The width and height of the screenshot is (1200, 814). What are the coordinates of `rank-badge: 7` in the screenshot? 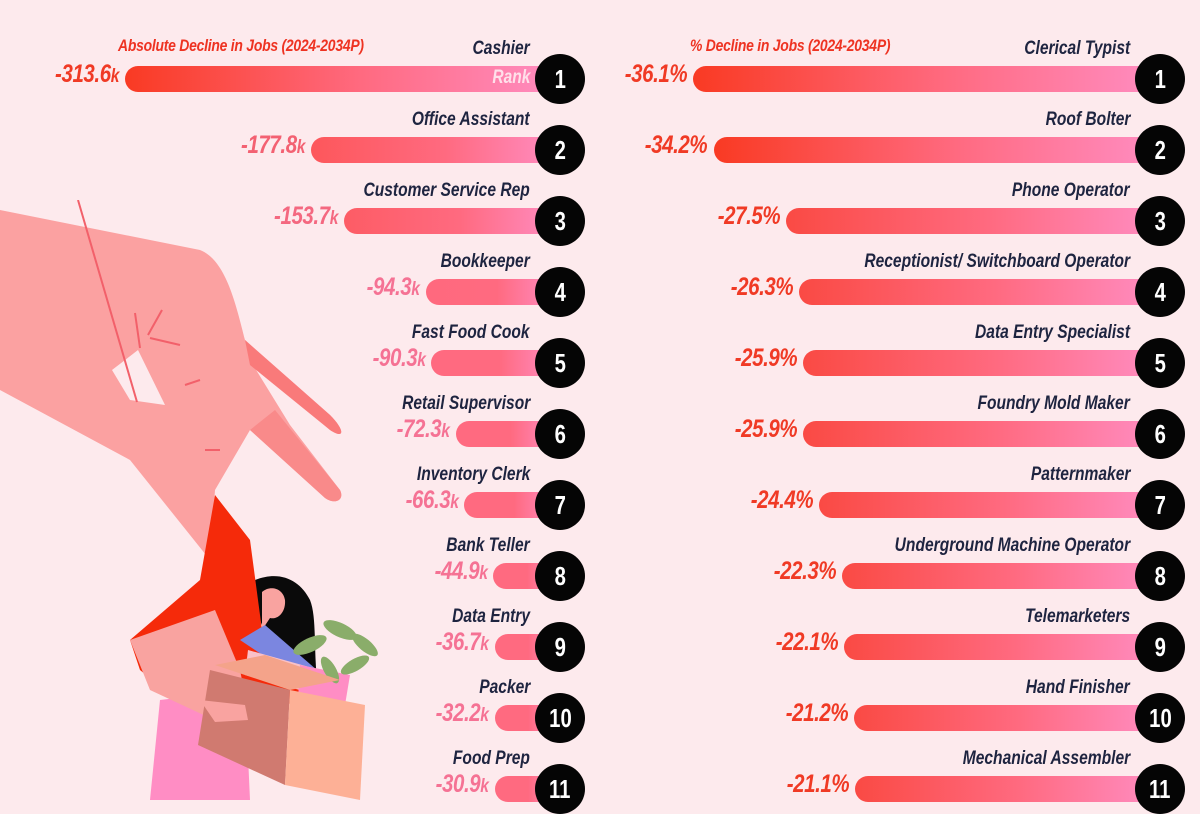 It's located at (1160, 505).